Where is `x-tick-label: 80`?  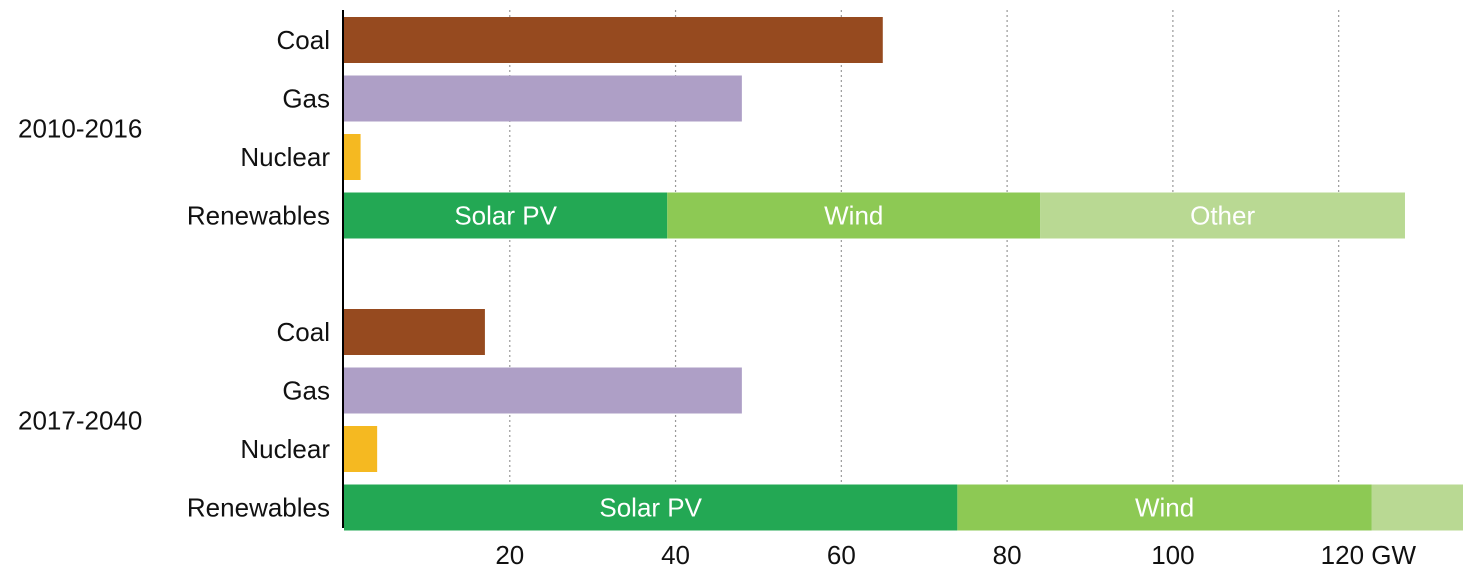 x-tick-label: 80 is located at coordinates (1007, 555).